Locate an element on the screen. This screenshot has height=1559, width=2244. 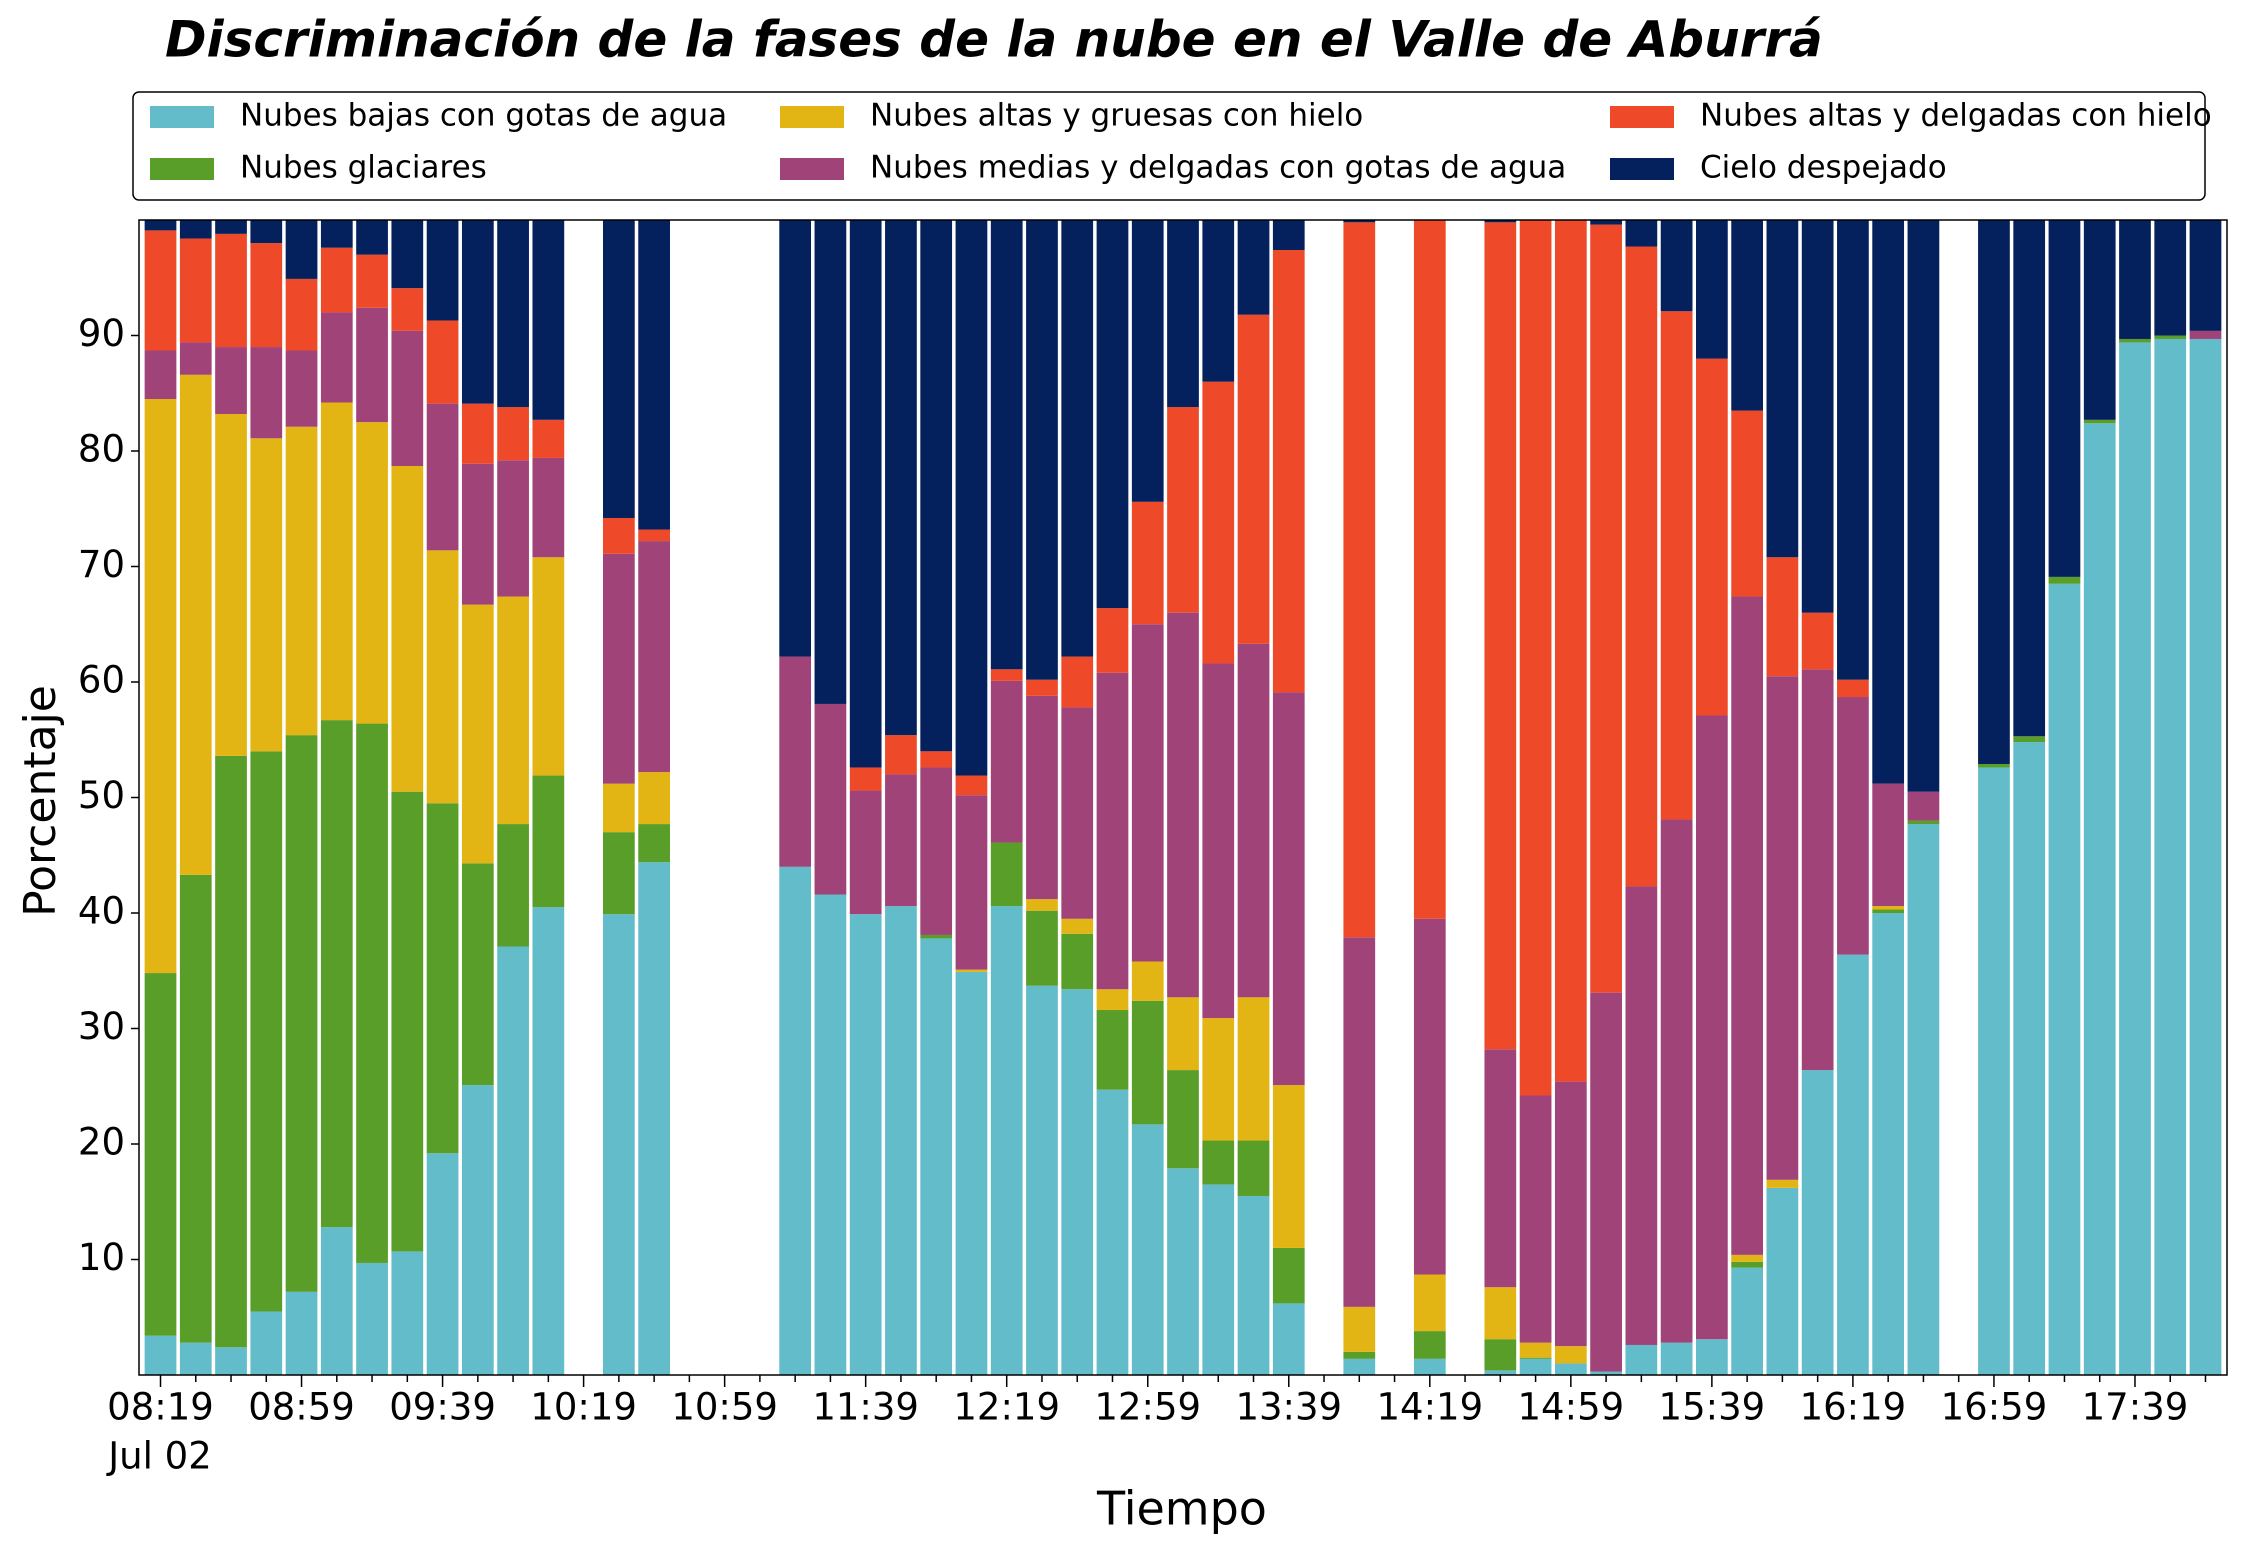
x-tick-label: 14:59 is located at coordinates (1571, 1407).